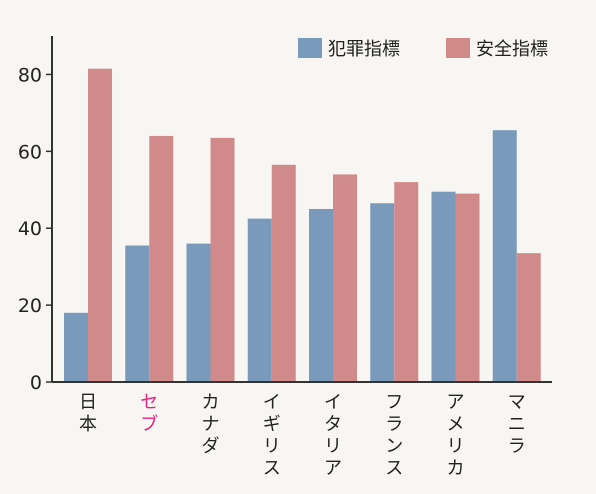 The image size is (596, 494). I want to click on legend-swatch-safety, so click(458, 48).